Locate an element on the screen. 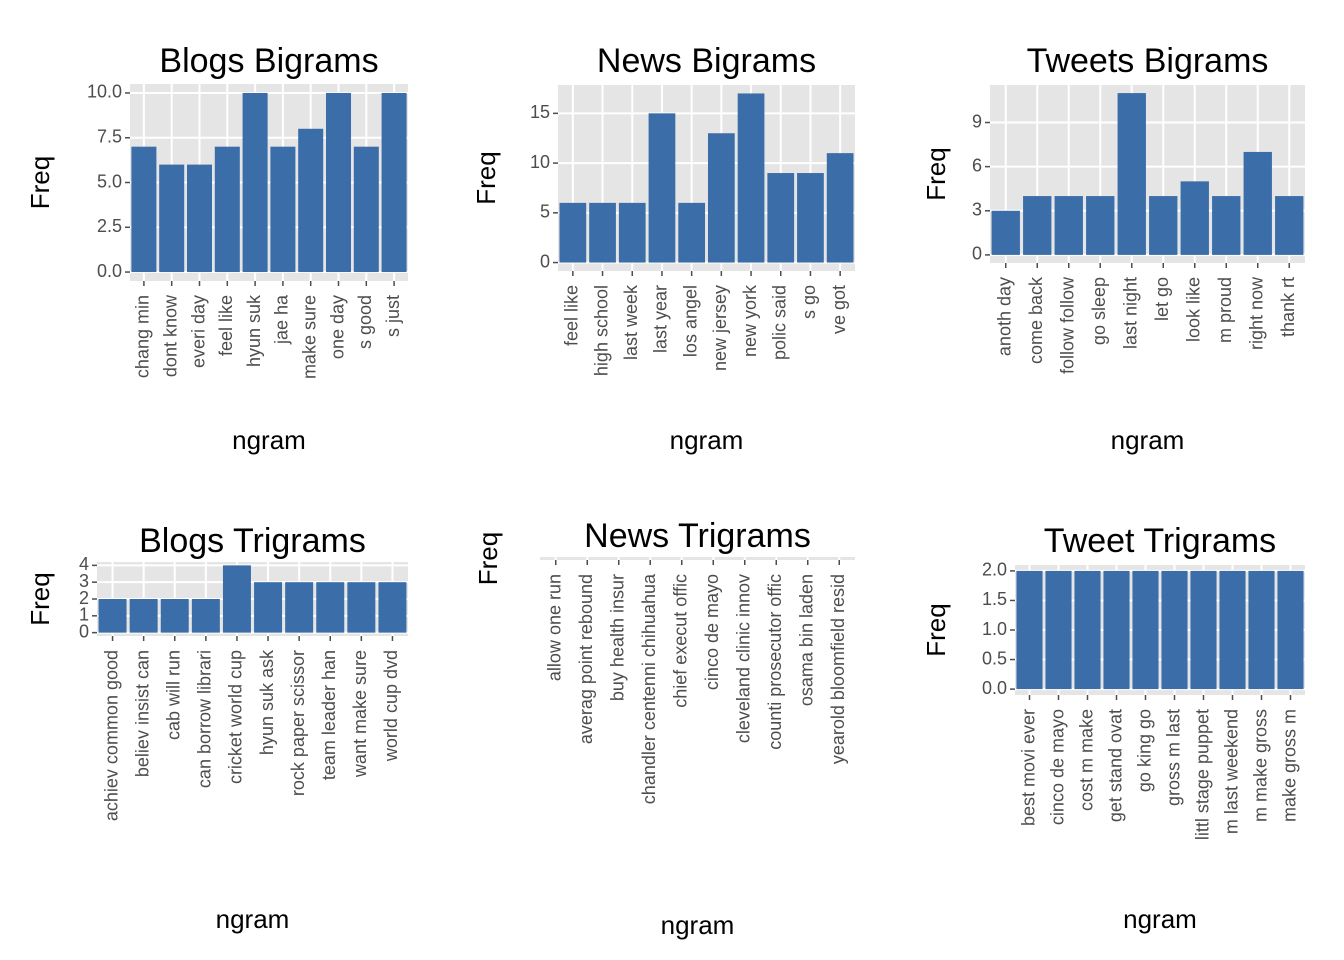 The image size is (1344, 960). x-tick-label: cinco de mayo is located at coordinates (1057, 767).